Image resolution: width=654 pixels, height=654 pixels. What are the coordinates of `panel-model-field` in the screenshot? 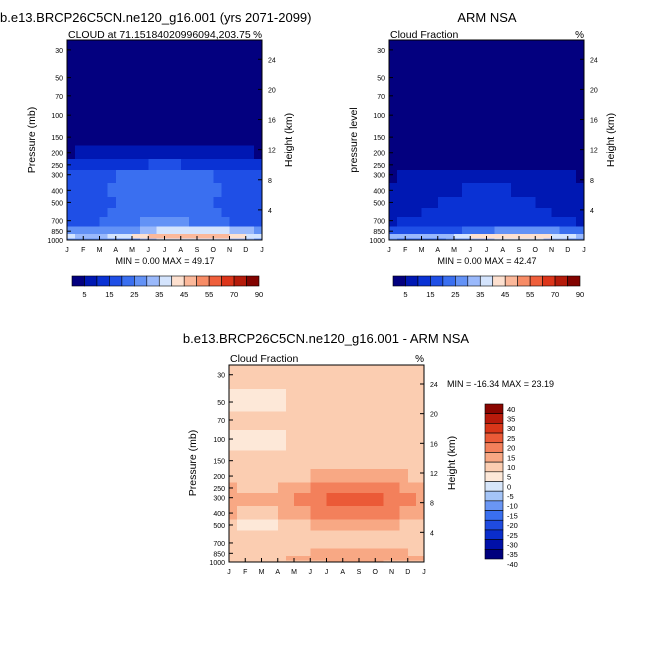 It's located at (165, 140).